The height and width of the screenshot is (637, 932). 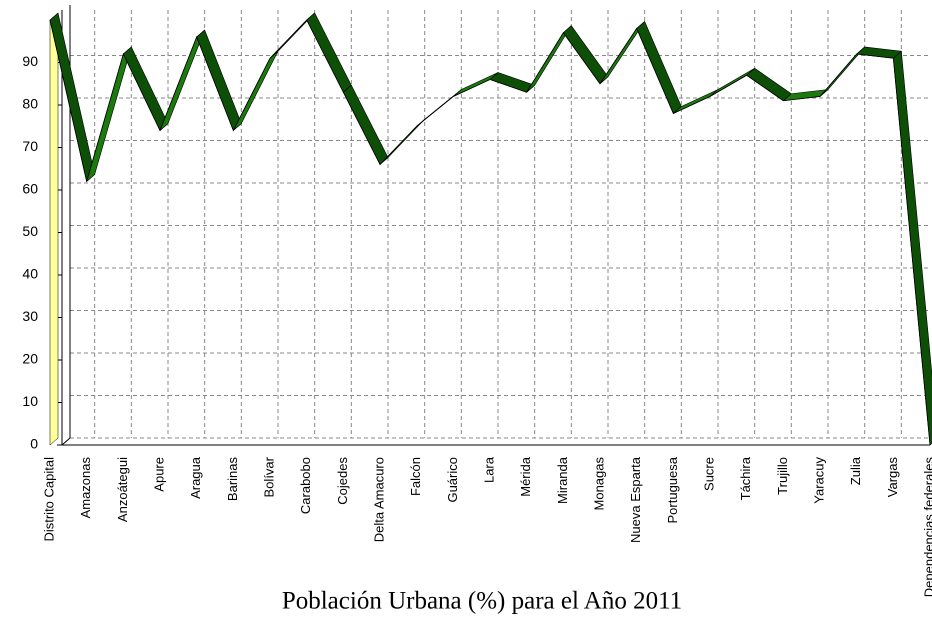 I want to click on x-tick-label: Amazonas, so click(x=85, y=488).